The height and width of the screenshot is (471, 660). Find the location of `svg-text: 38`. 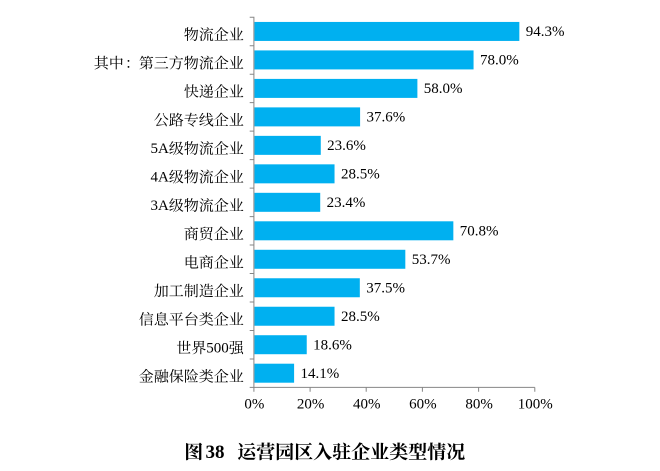

svg-text: 38 is located at coordinates (215, 452).